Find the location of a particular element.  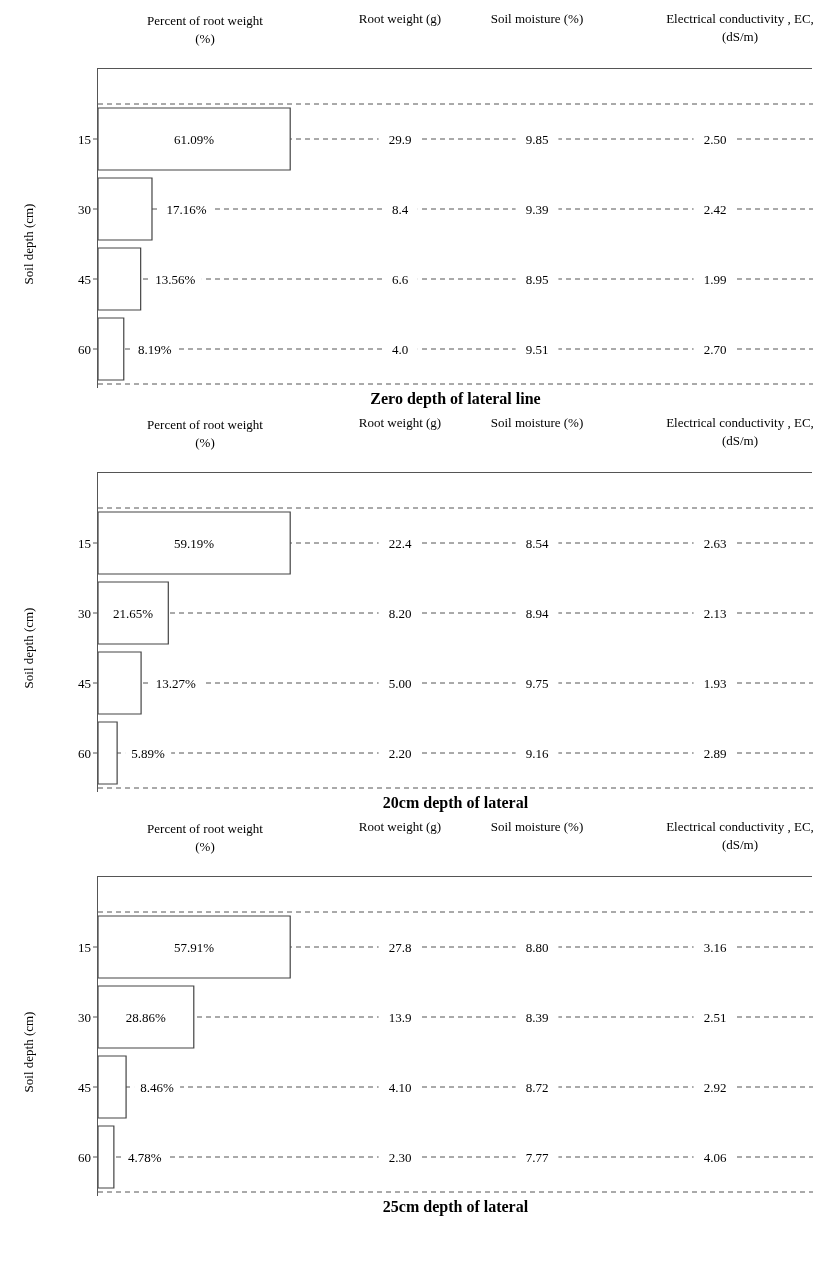

data-label: 4.10 is located at coordinates (400, 1087).